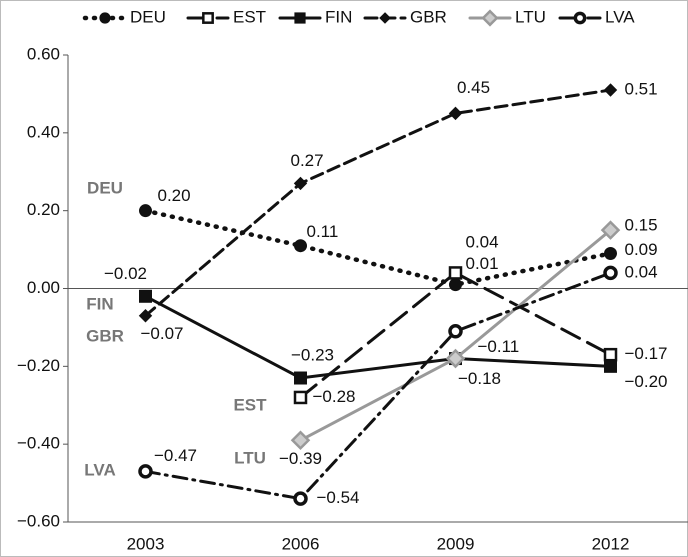  Describe the element at coordinates (300, 458) in the screenshot. I see `data-label: −0.39` at that location.